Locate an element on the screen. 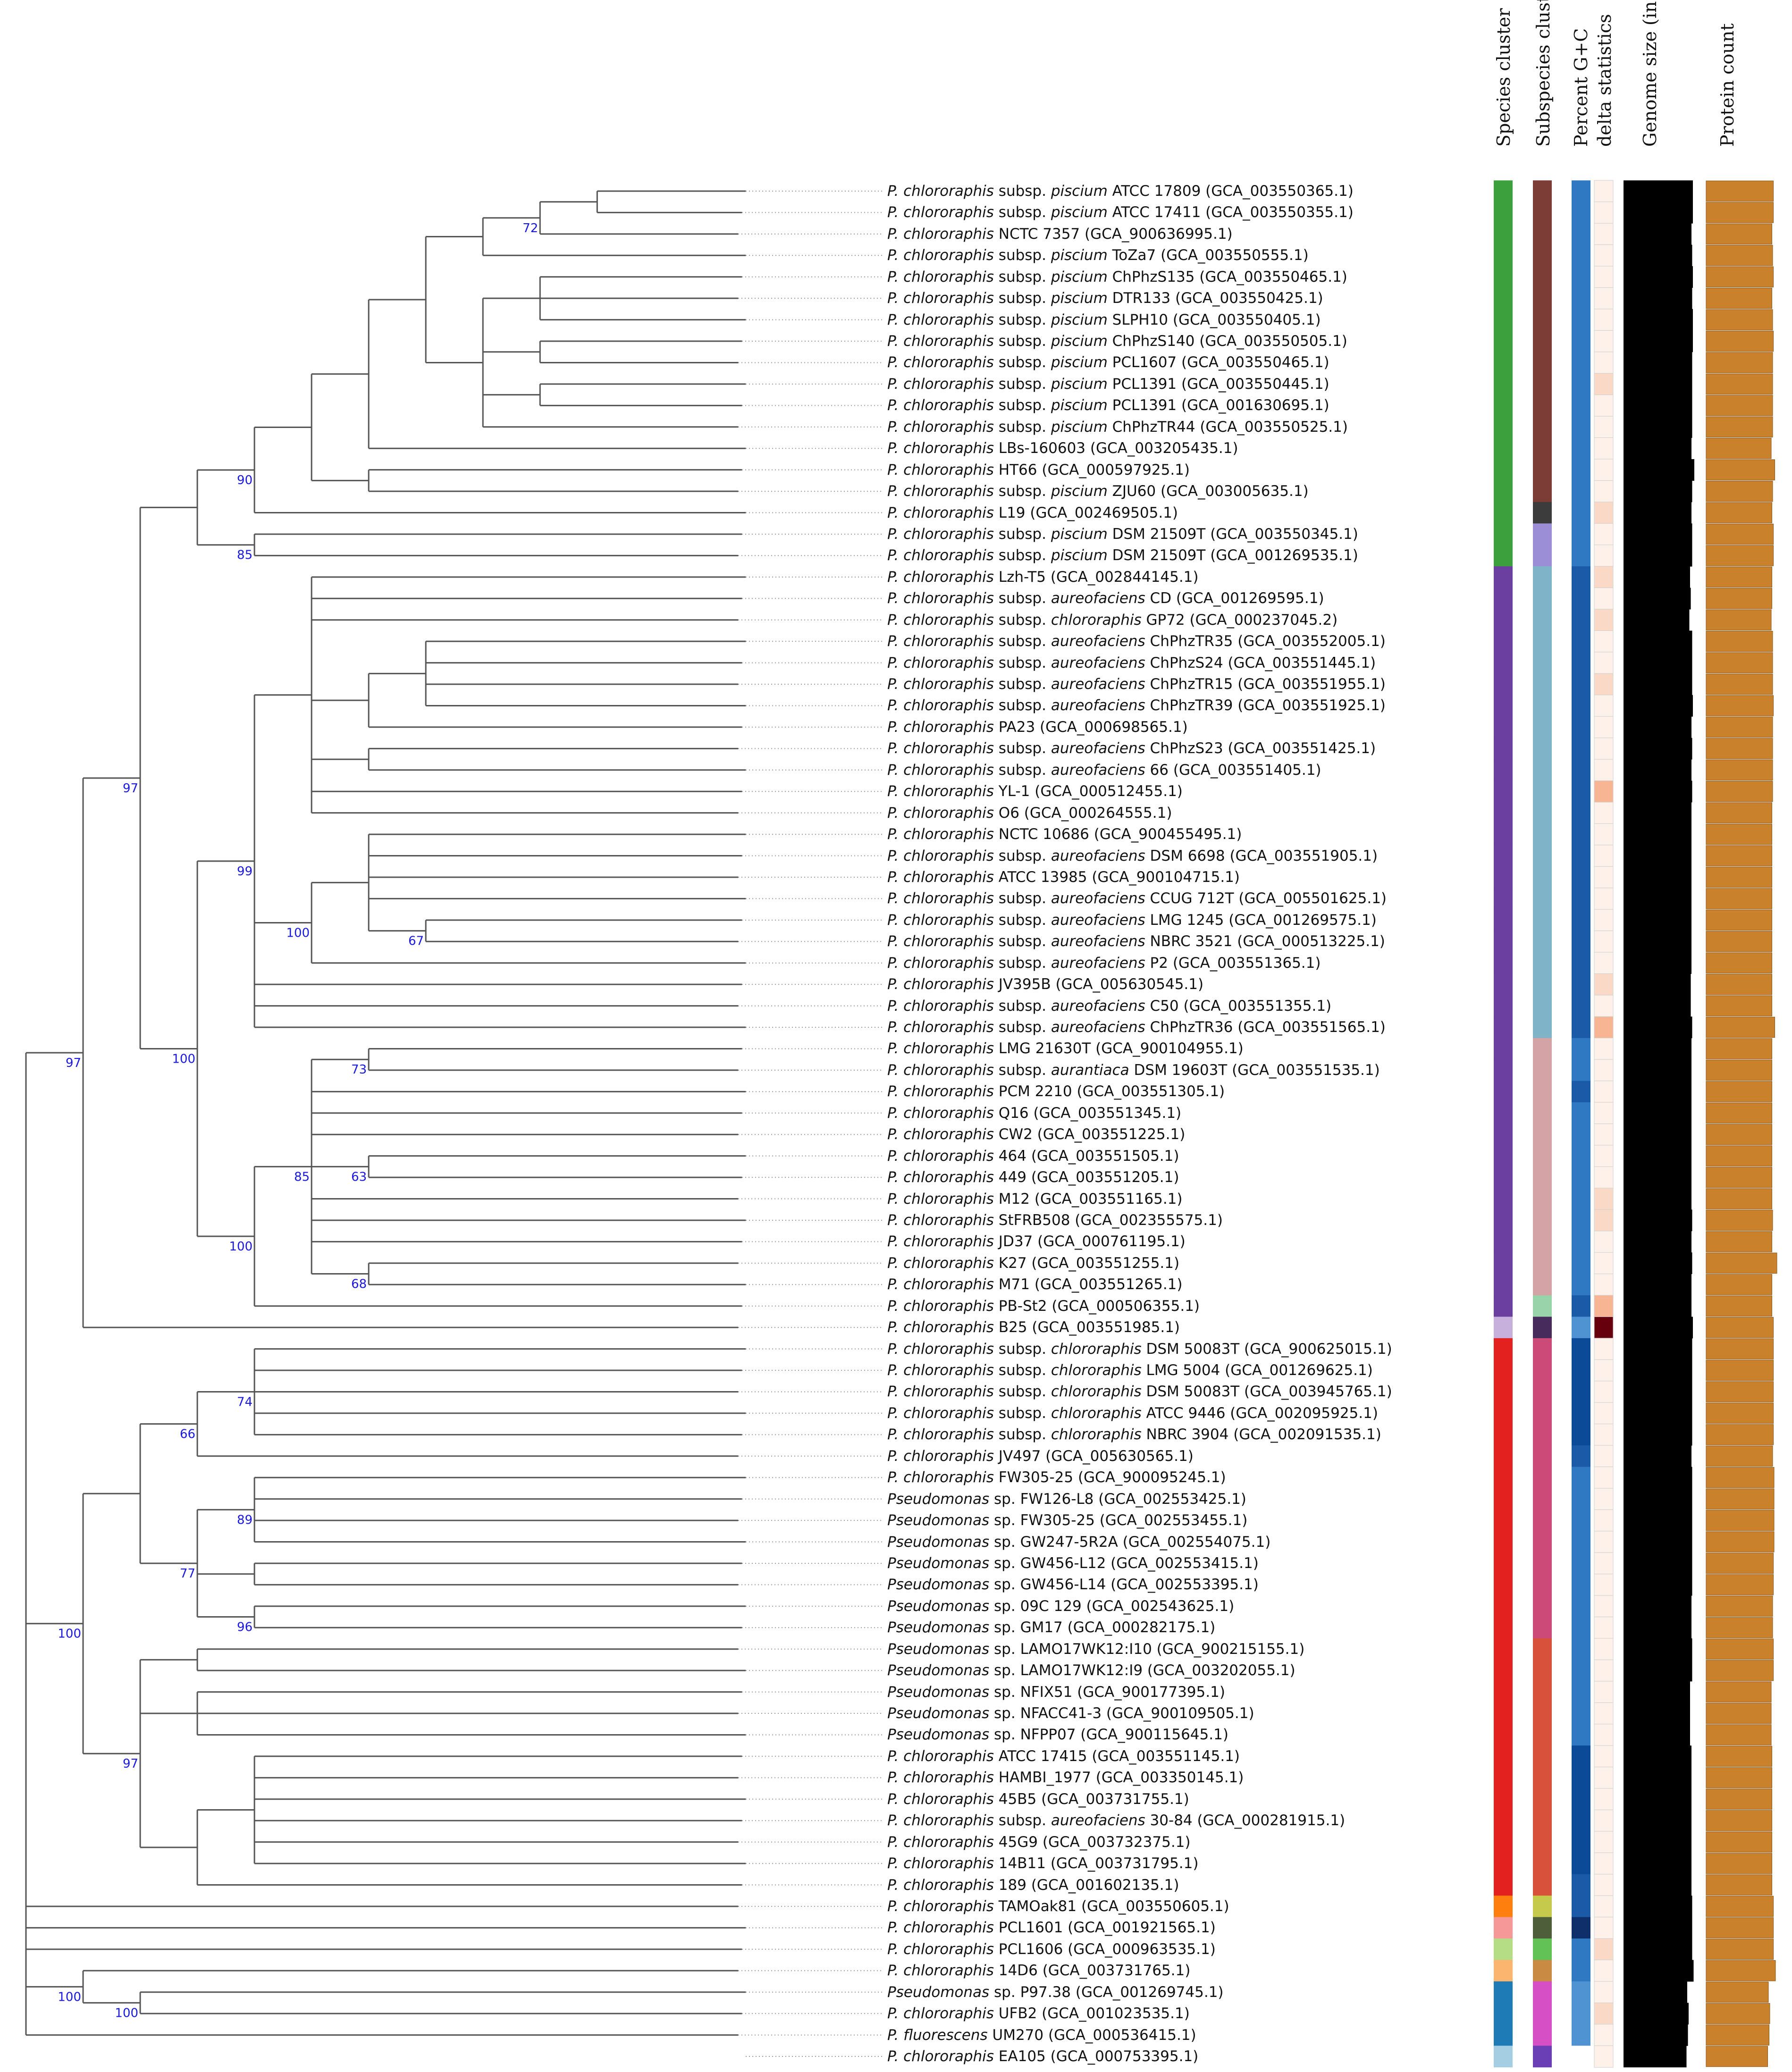 This screenshot has width=1792, height=2072. taxon-label-text: P. chlororaphis 45B5 (GCA_003731755.1) is located at coordinates (1038, 1799).